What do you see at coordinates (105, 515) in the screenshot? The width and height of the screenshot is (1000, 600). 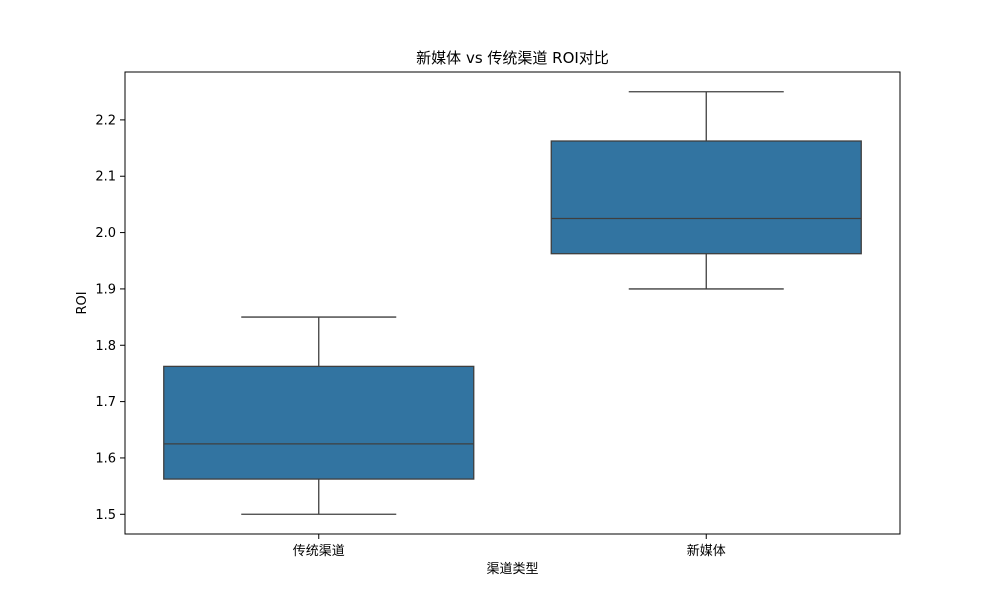 I see `y-tick-label: 1.5` at bounding box center [105, 515].